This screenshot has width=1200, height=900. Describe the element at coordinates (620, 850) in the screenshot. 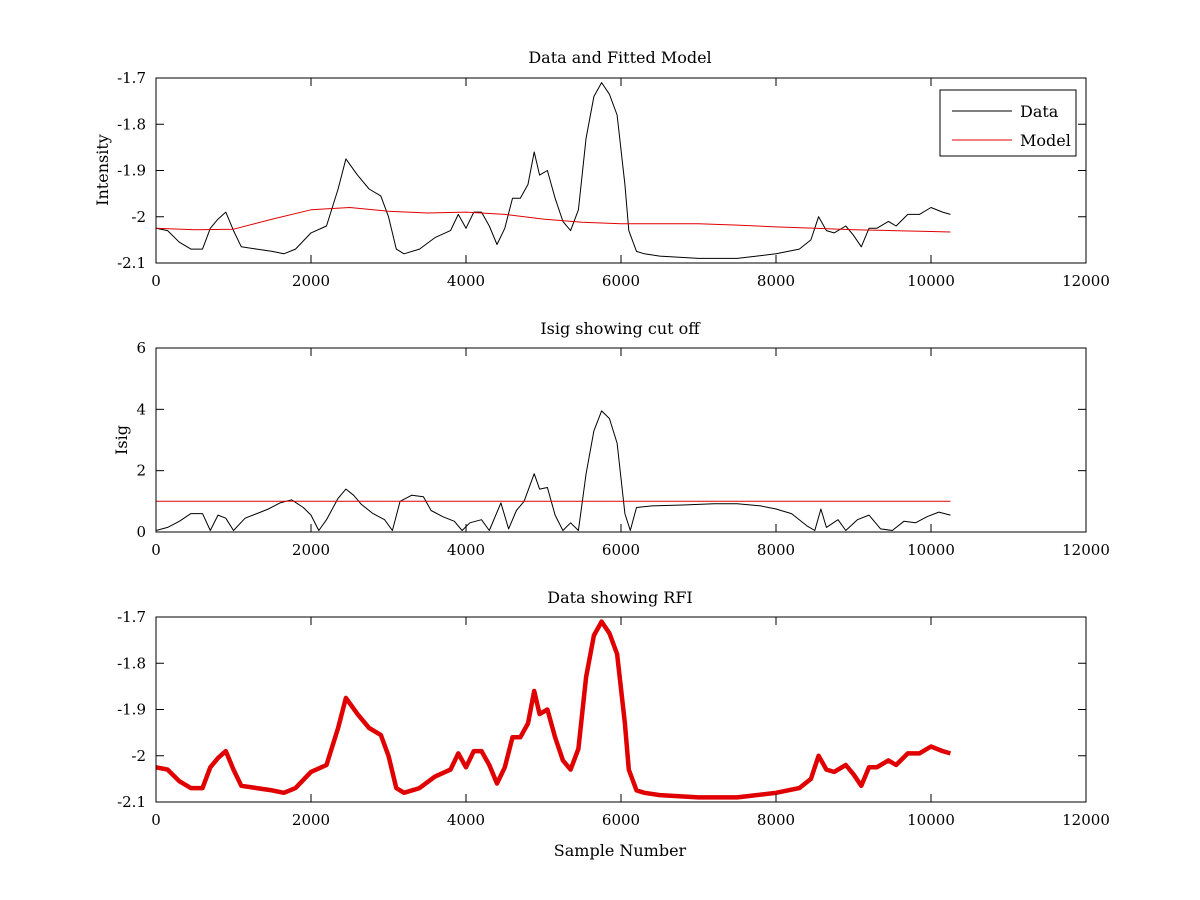

I see `x-axis-label: Sample Number` at that location.